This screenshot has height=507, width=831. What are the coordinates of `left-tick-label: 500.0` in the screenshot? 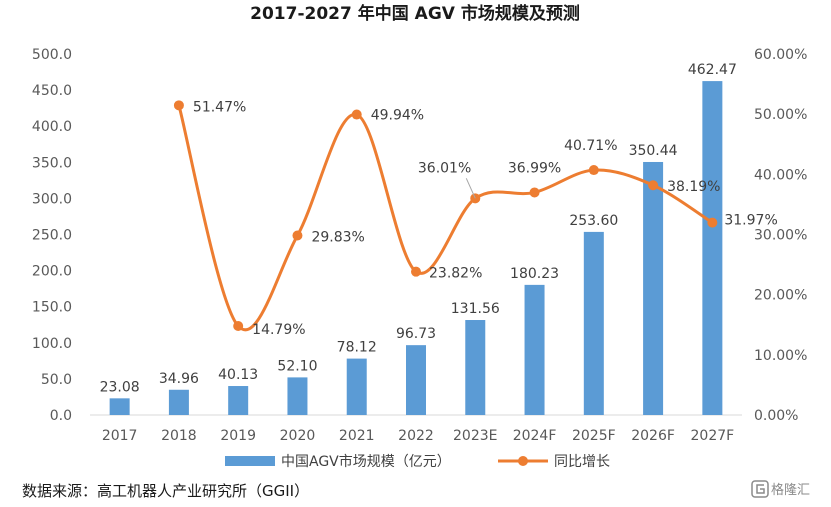 It's located at (52, 55).